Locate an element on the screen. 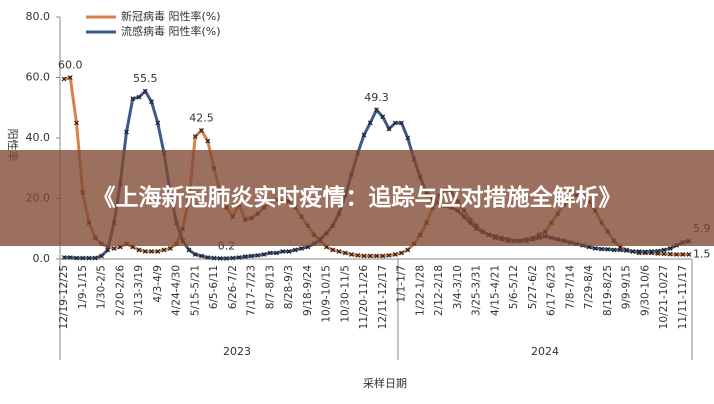 The height and width of the screenshot is (404, 714). x-tick-label: 3/4-3/10 is located at coordinates (458, 287).